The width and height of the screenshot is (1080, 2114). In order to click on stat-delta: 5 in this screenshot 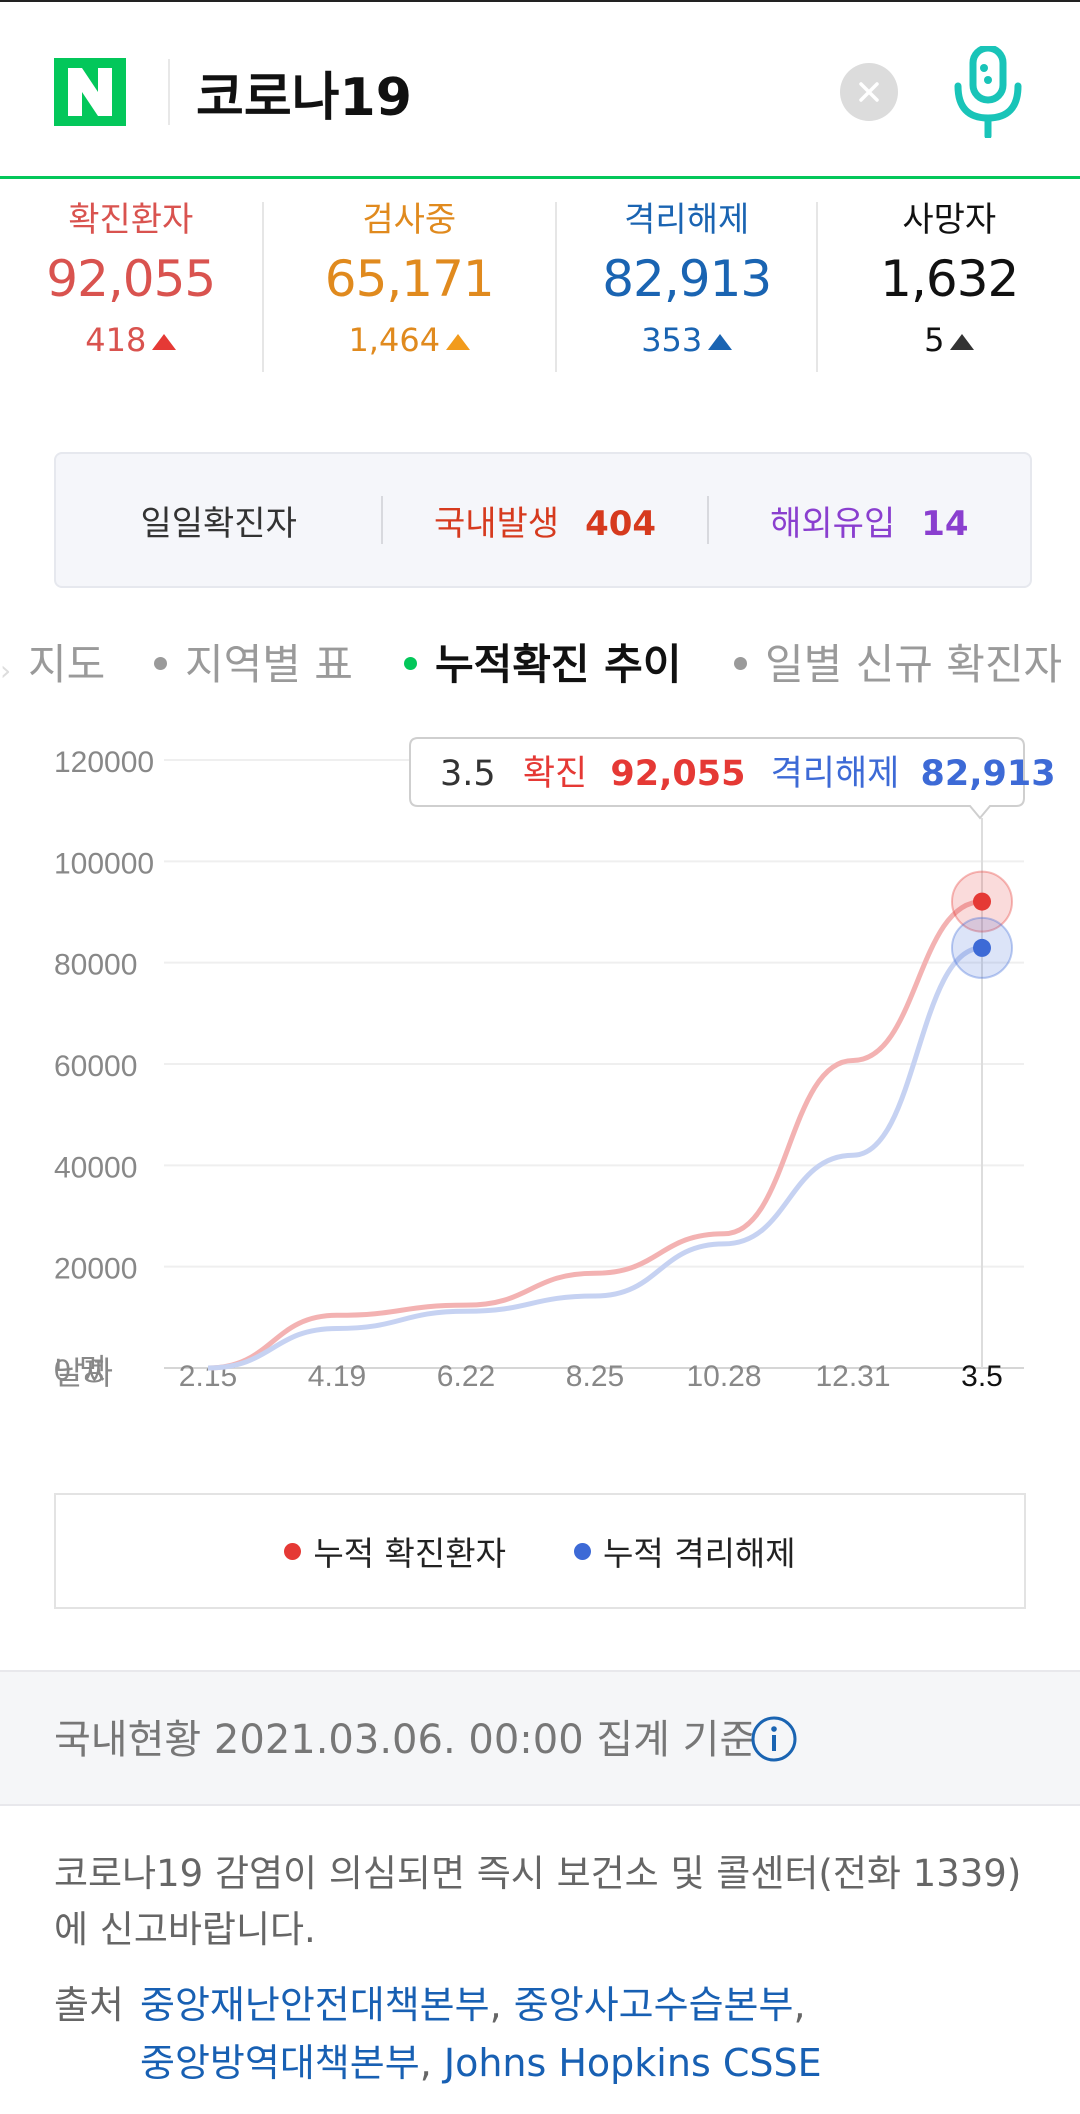, I will do `click(949, 340)`.